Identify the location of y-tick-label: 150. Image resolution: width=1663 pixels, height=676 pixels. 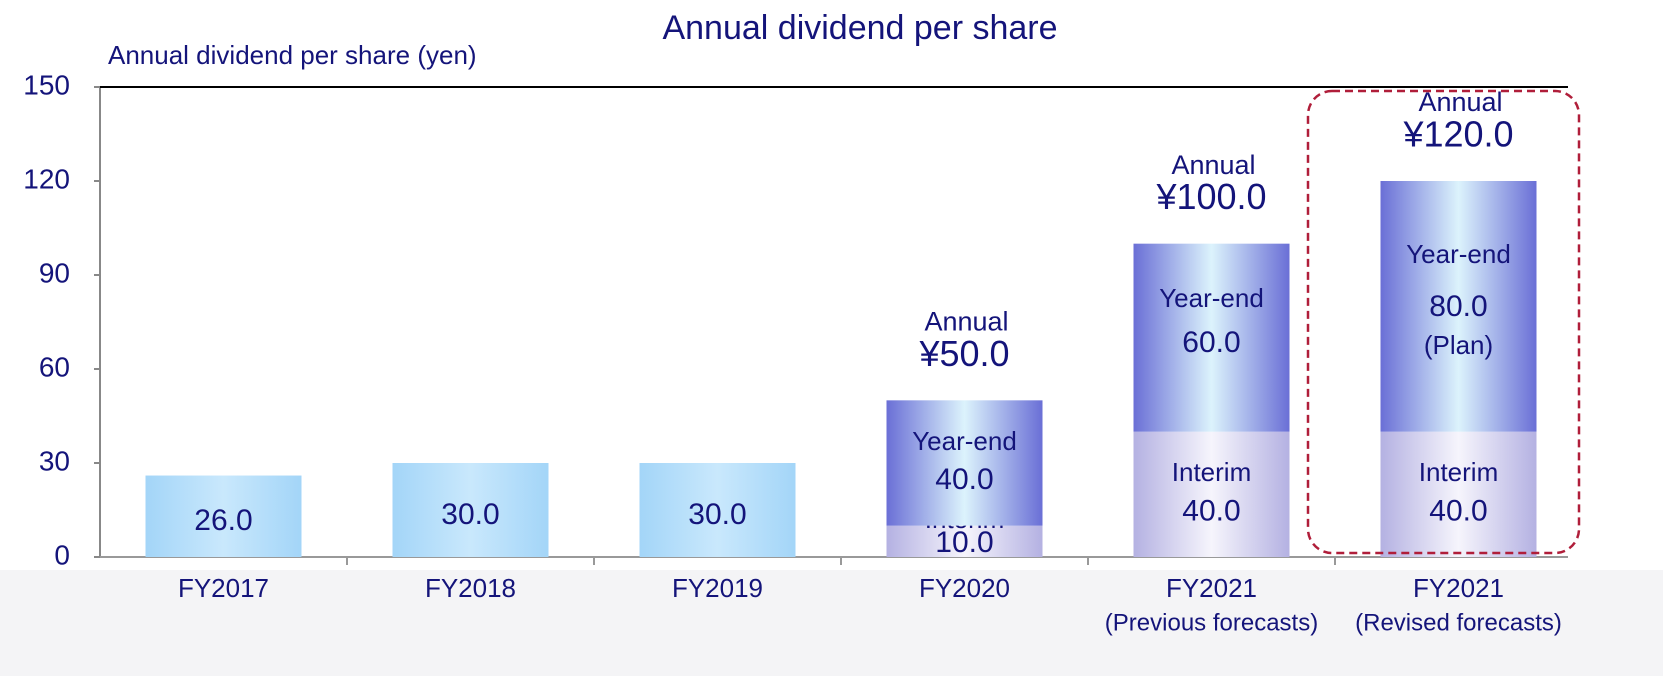
(46, 84).